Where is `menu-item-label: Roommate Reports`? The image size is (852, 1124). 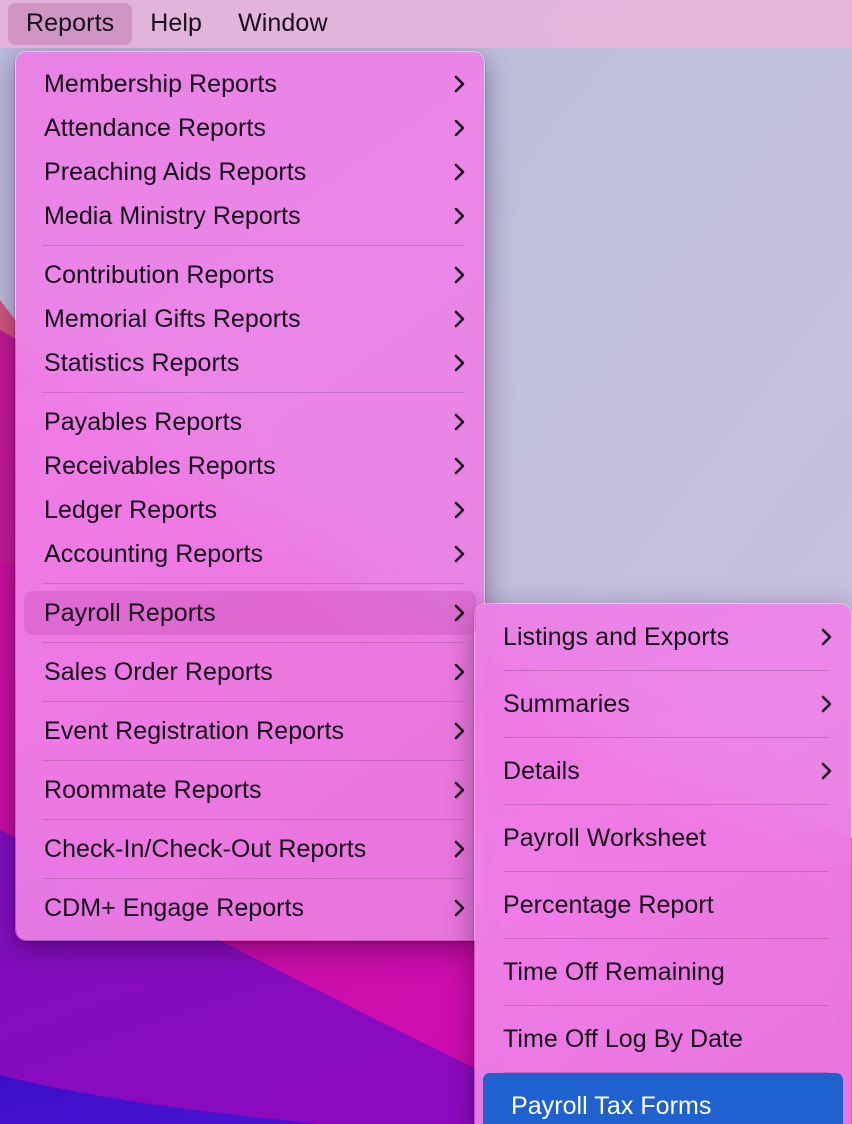 menu-item-label: Roommate Reports is located at coordinates (153, 789).